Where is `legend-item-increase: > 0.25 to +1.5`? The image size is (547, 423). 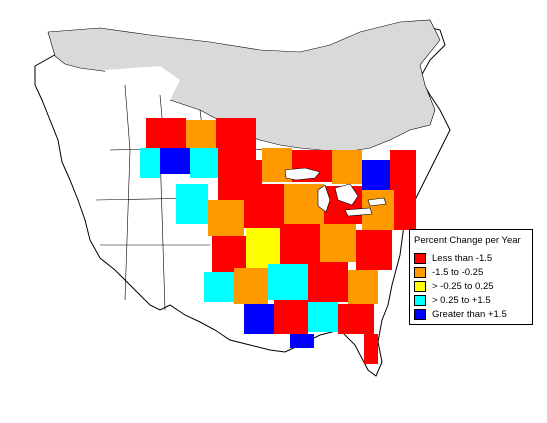
legend-item-increase: > 0.25 to +1.5 is located at coordinates (452, 300).